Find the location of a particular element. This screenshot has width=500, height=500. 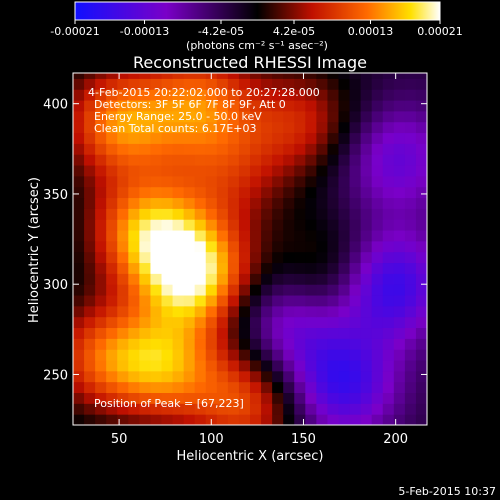

annotation-detectors: Detectors: 3F 5F 6F 7F 8F 9F, Att 0 is located at coordinates (190, 104).